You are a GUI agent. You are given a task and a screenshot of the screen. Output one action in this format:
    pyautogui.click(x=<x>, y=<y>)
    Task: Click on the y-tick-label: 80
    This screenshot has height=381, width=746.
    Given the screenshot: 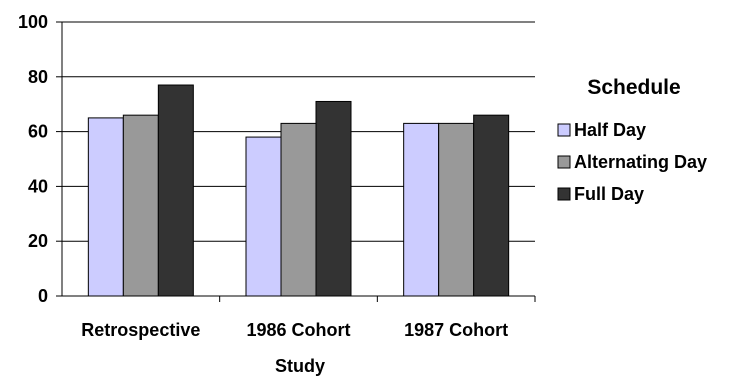 What is the action you would take?
    pyautogui.click(x=38, y=77)
    